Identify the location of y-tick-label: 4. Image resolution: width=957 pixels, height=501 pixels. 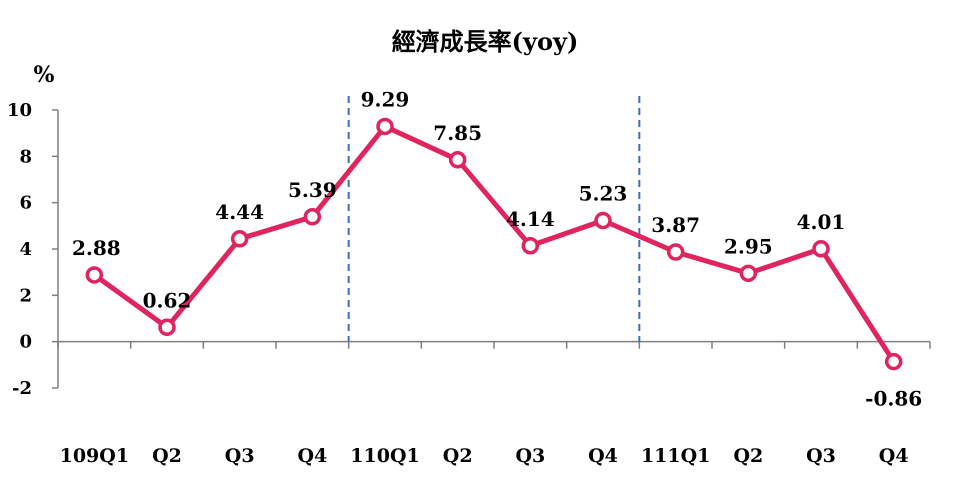
(25, 249).